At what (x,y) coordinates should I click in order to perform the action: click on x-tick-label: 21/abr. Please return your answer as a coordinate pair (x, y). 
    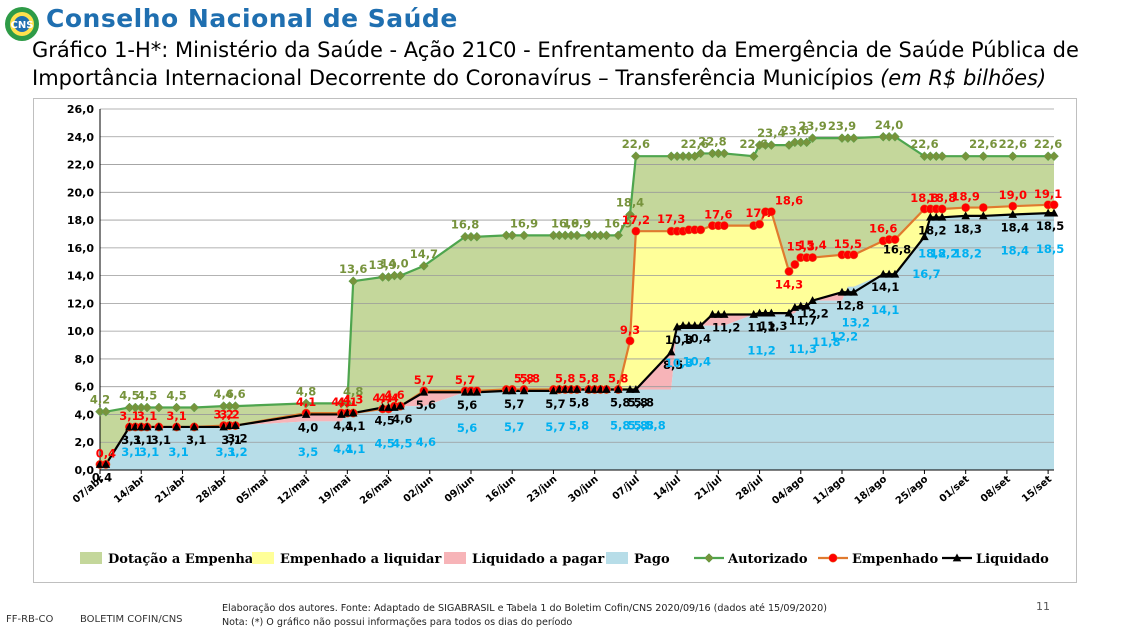
    Looking at the image, I should click on (170, 490).